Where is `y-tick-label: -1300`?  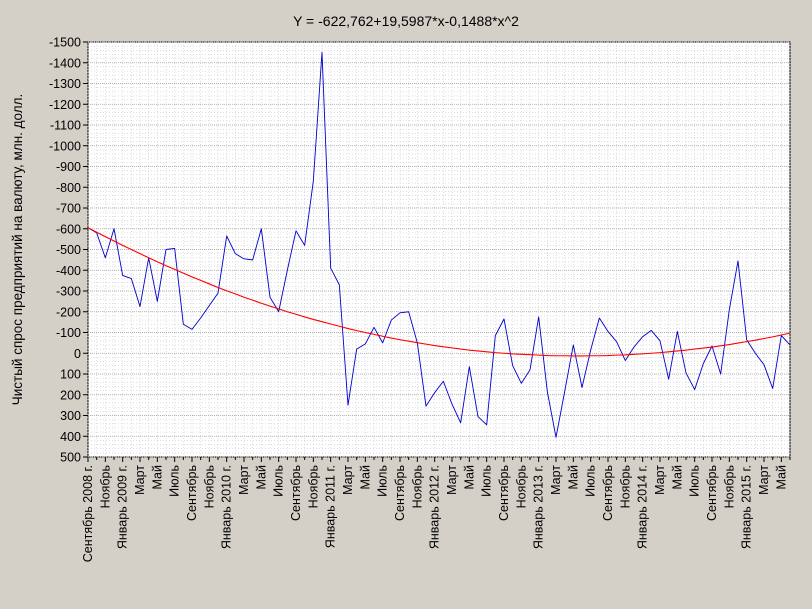 y-tick-label: -1300 is located at coordinates (65, 84).